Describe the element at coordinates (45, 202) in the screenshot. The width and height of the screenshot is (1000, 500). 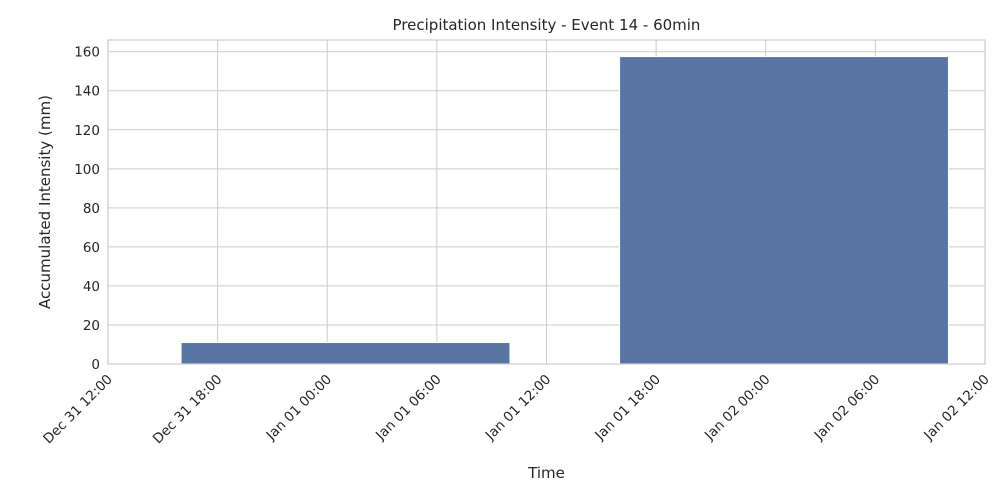
I see `y-axis-label: Accumulated Intensity (mm)` at that location.